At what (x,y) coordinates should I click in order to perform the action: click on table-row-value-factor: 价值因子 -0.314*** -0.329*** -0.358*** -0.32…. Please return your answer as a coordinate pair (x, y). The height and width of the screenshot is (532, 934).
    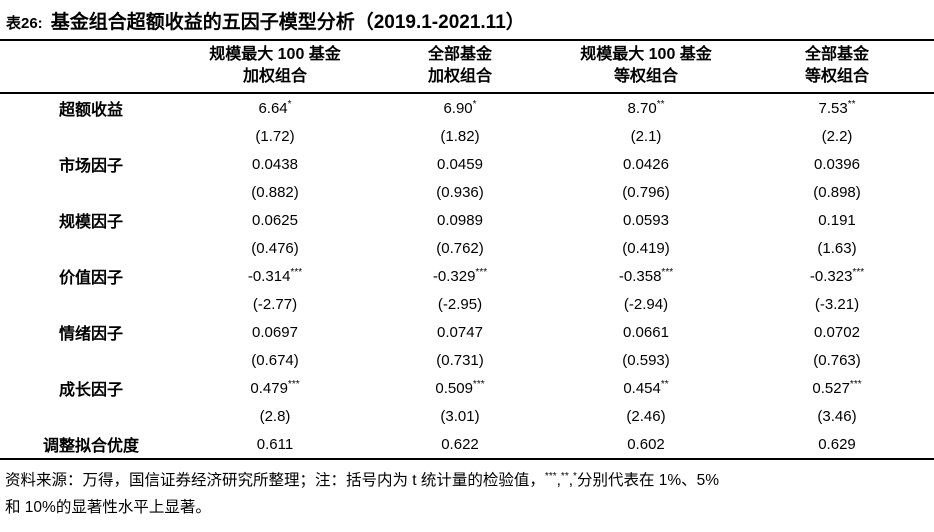
    Looking at the image, I should click on (467, 276).